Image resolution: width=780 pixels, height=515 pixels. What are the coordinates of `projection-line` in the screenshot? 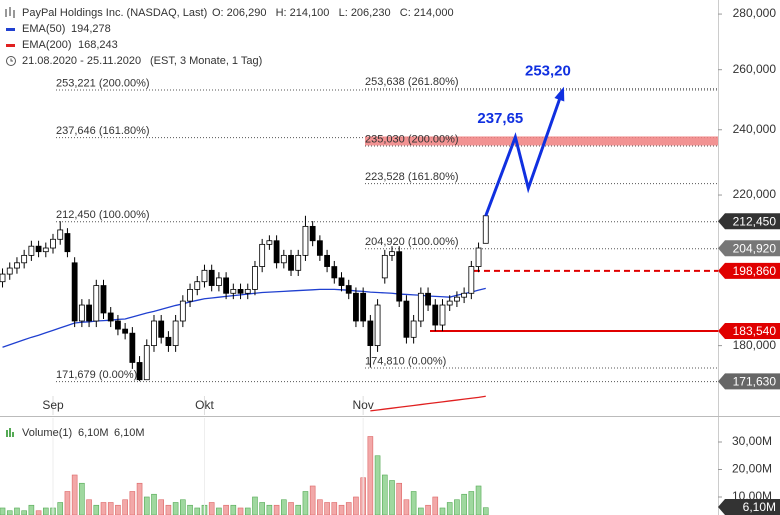 It's located at (524, 153).